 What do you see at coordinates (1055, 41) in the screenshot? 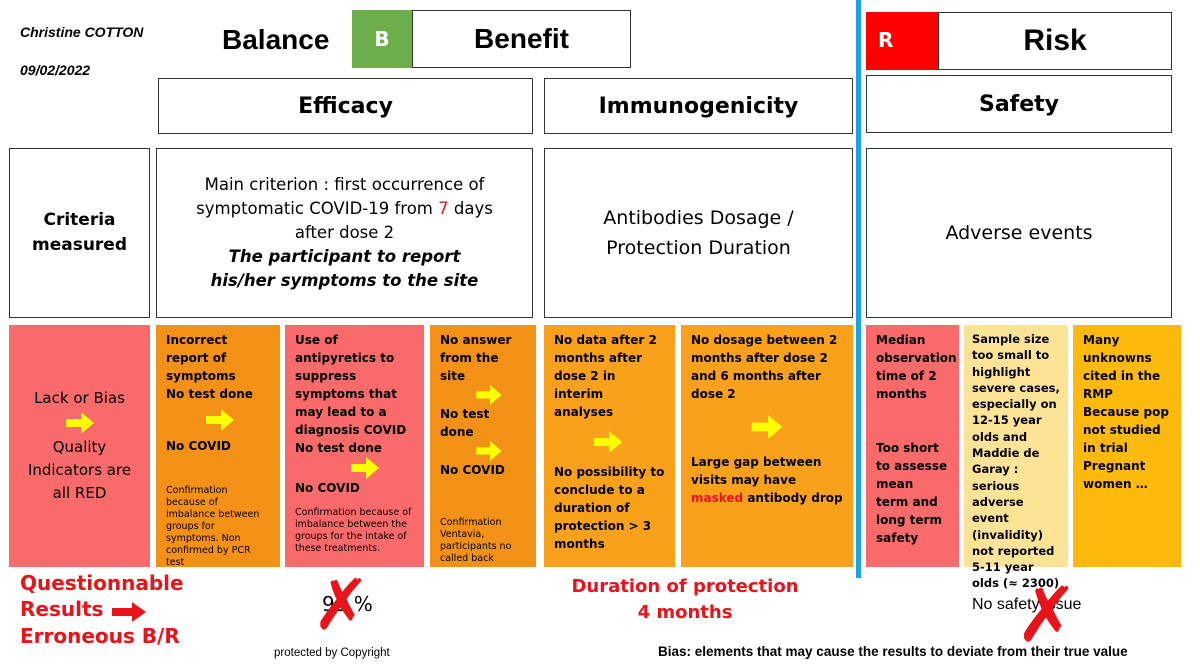
I see `risk-title: Risk` at bounding box center [1055, 41].